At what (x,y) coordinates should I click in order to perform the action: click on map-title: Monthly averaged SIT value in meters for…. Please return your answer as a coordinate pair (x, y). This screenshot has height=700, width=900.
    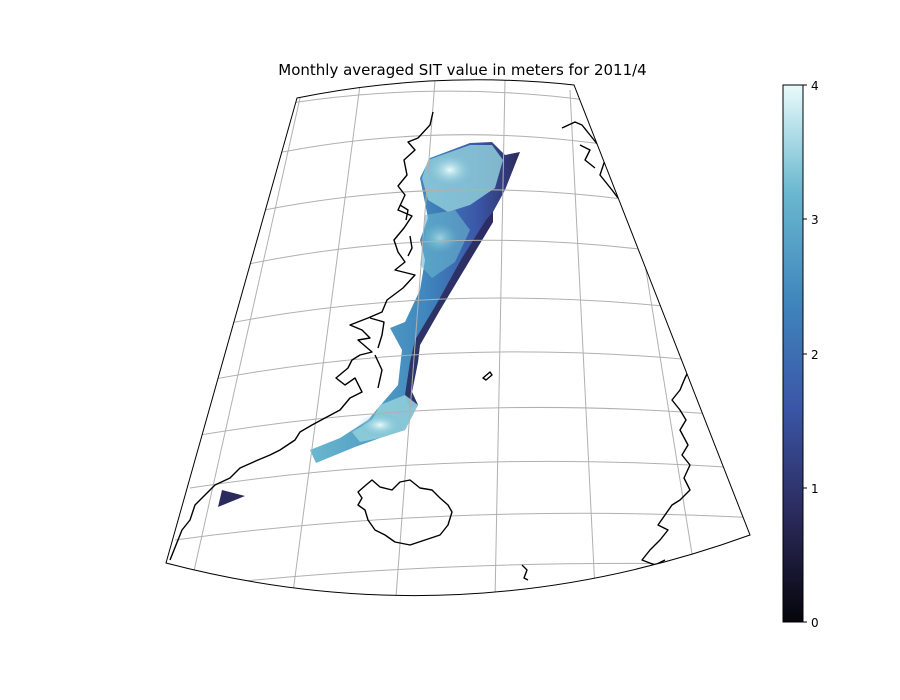
    Looking at the image, I should click on (462, 70).